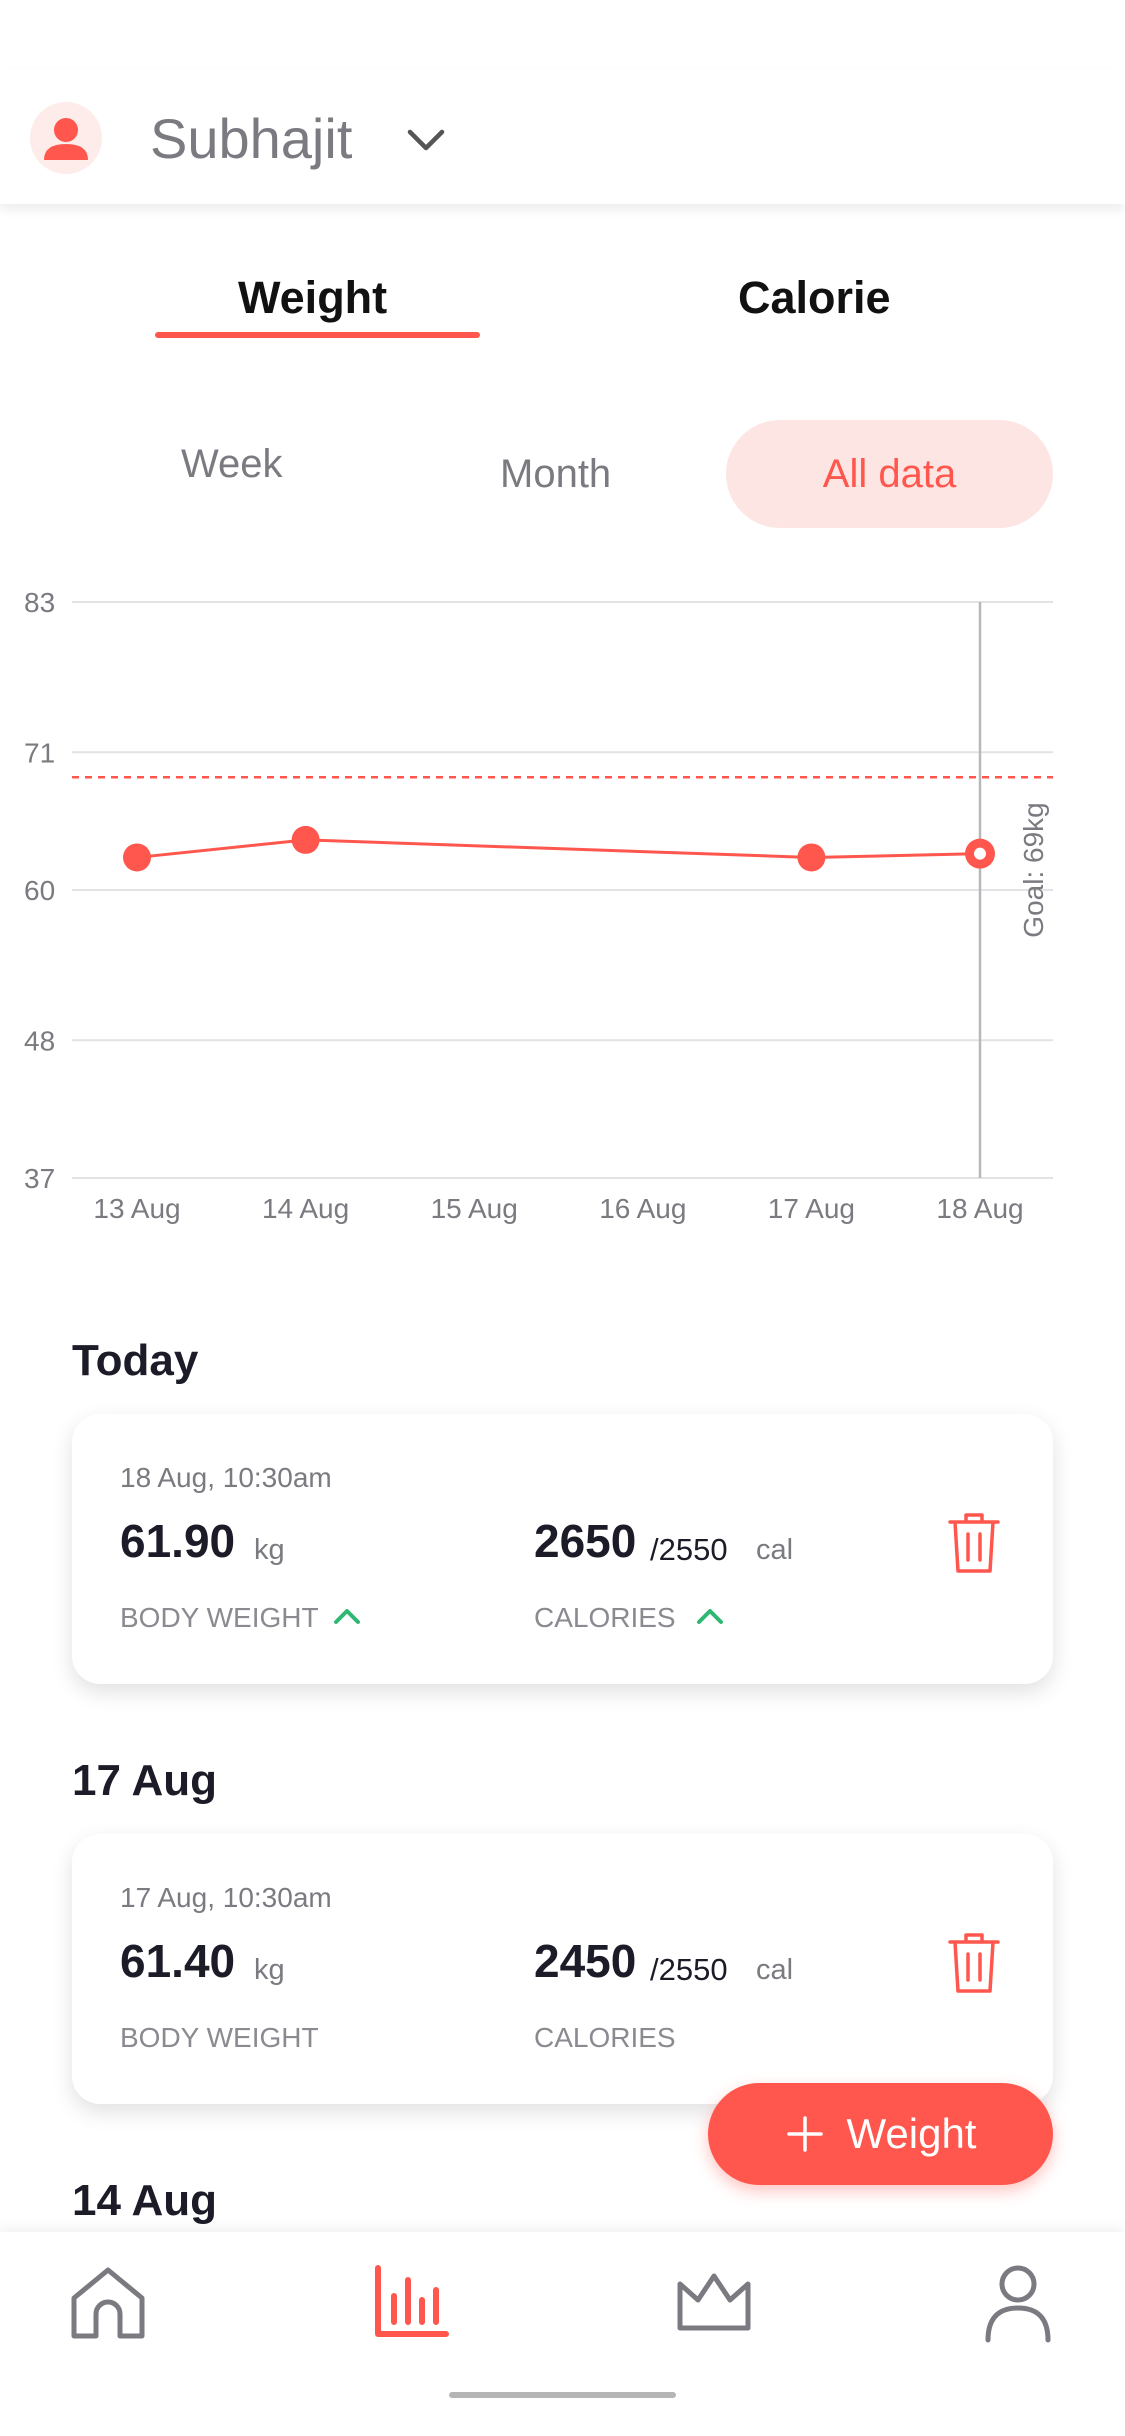  Describe the element at coordinates (562, 2395) in the screenshot. I see `home-indicator` at that location.